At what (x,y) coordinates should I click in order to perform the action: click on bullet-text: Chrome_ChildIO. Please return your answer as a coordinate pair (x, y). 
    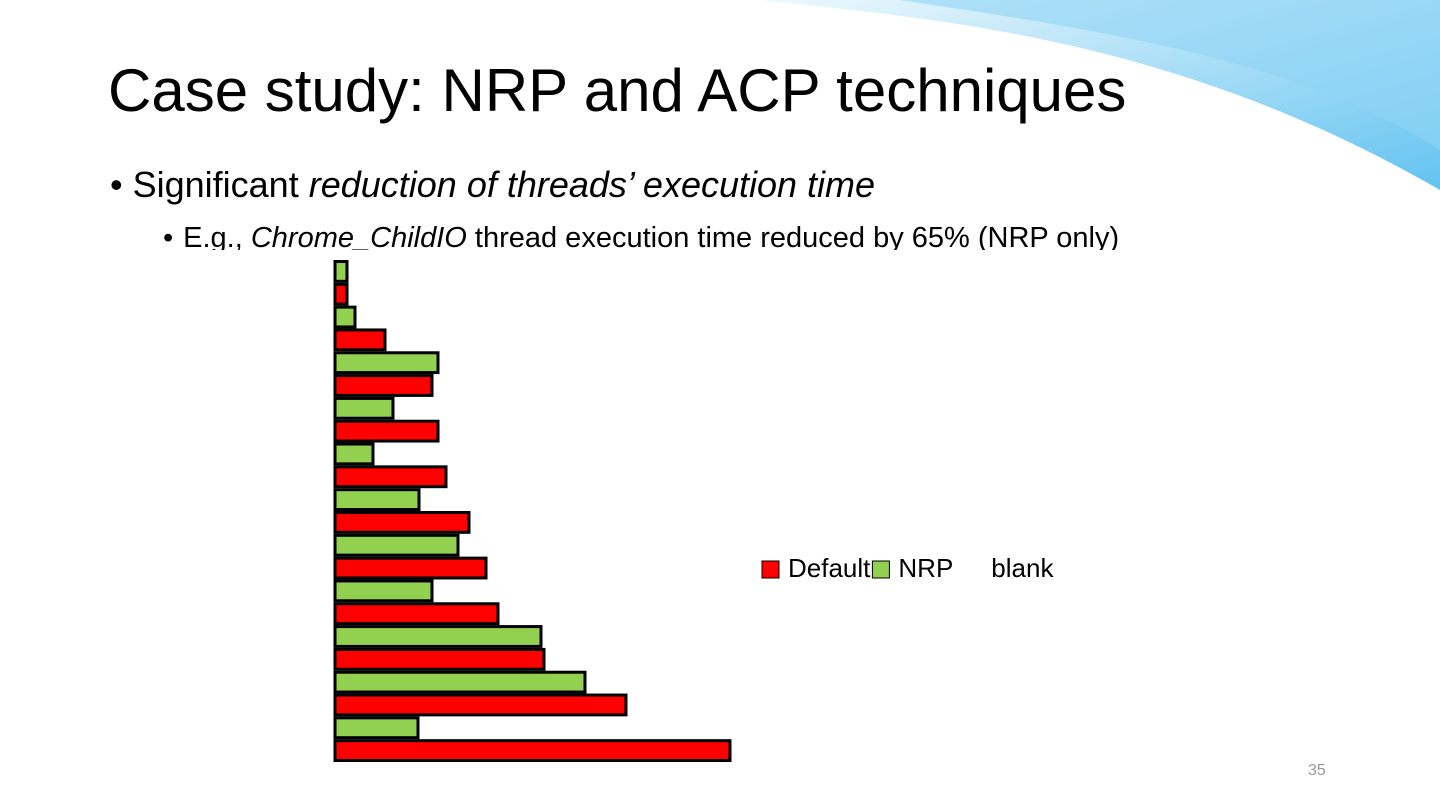
    Looking at the image, I should click on (358, 238).